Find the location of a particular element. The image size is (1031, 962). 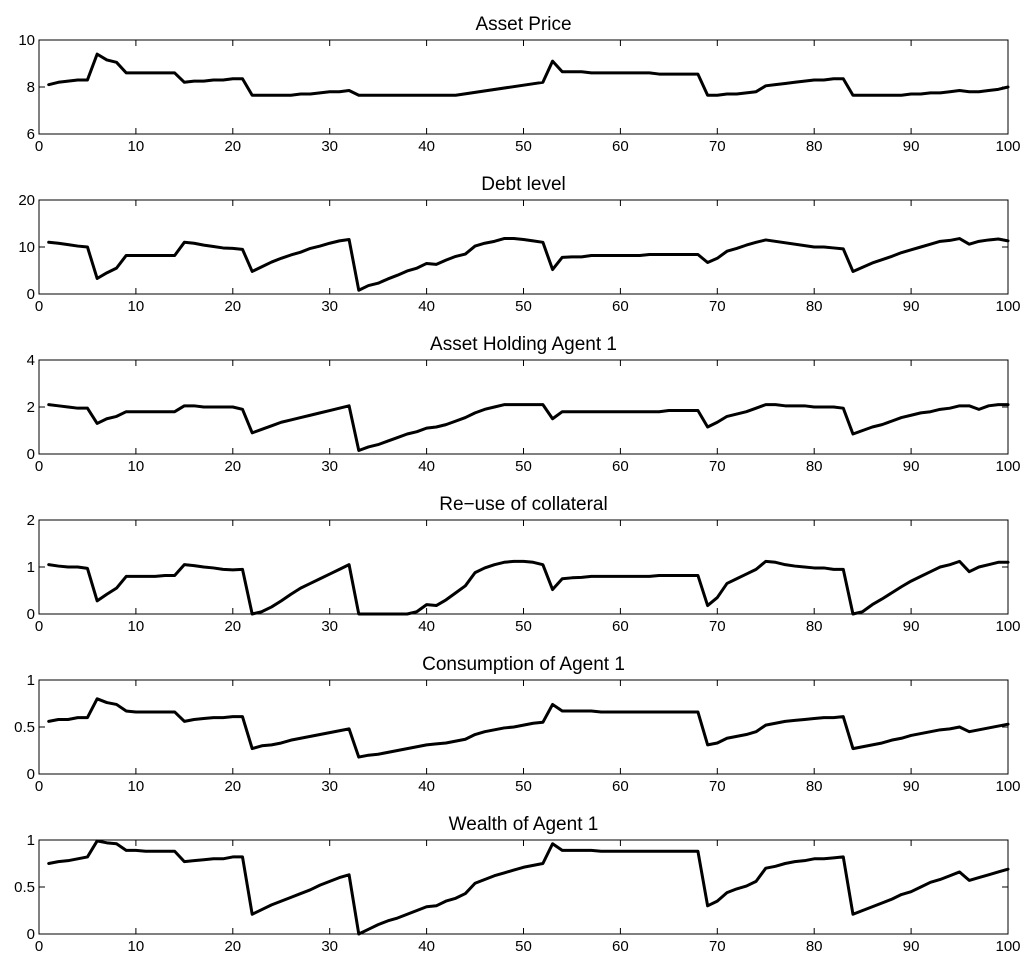

panel-2: Debt level 0 10 20 30 40 50 60 70 80 90 100 0 10 20 is located at coordinates (519, 244).